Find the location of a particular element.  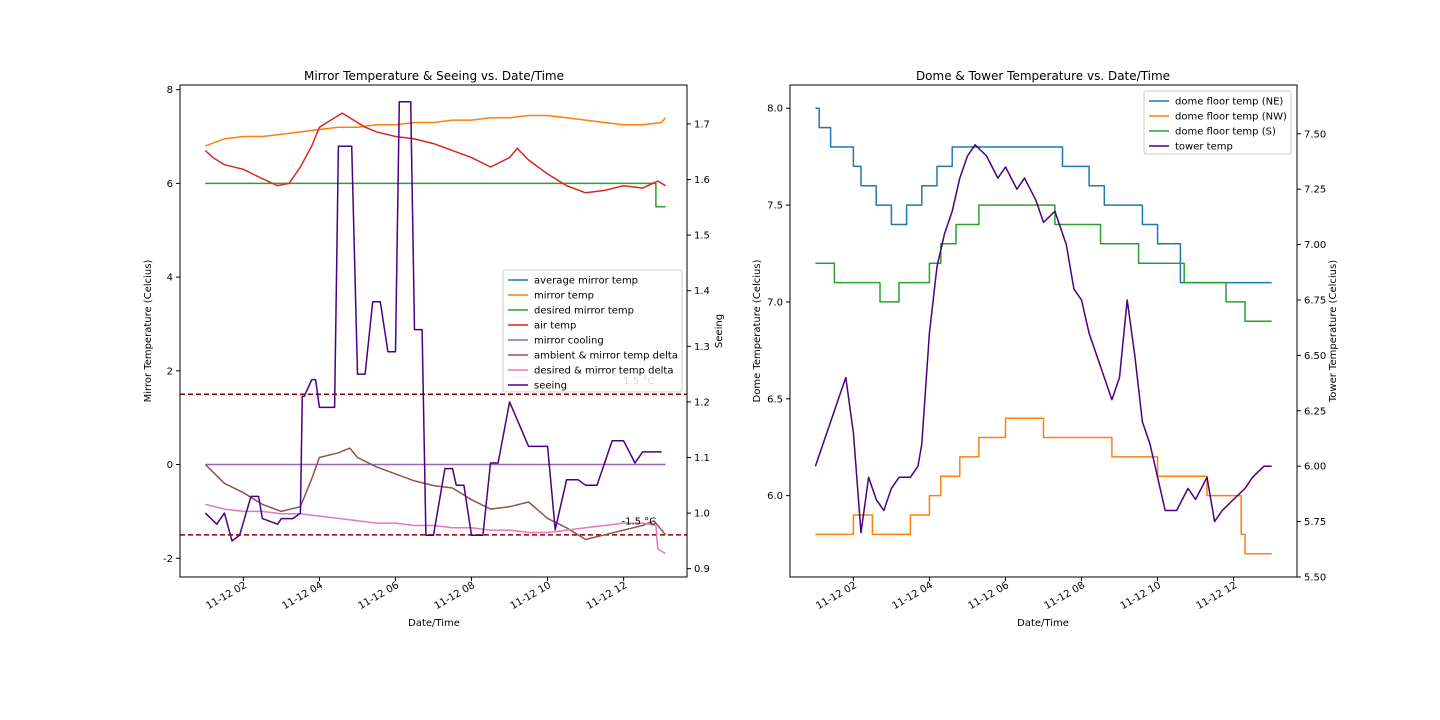

y-tick-label: 0 is located at coordinates (170, 465).